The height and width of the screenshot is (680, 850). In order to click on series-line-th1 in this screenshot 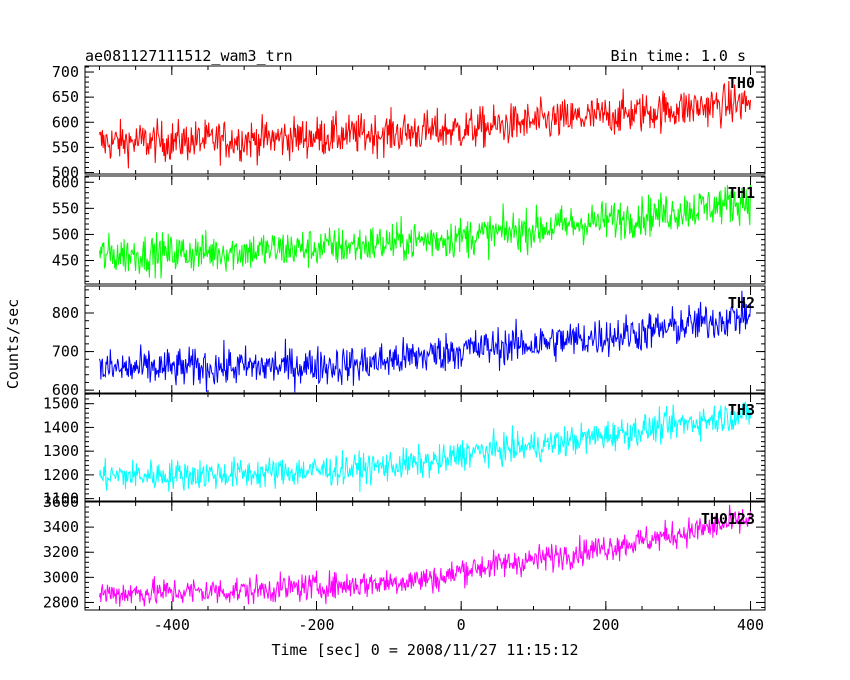, I will do `click(425, 231)`.